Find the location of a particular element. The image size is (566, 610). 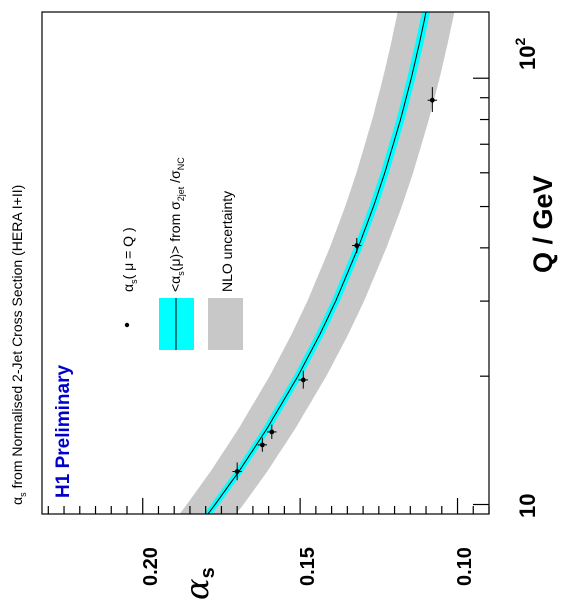

legend-point-marker is located at coordinates (127, 325).